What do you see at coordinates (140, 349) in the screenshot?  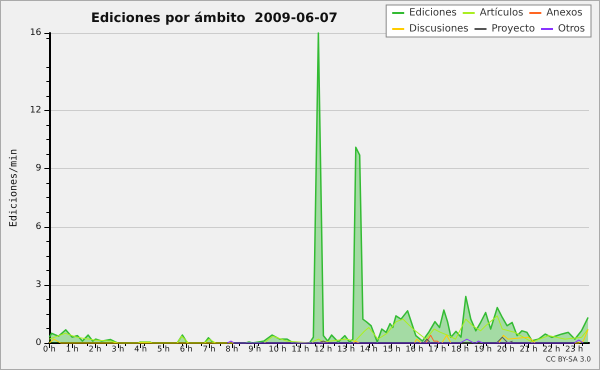 I see `x-tick-label: 4 h` at bounding box center [140, 349].